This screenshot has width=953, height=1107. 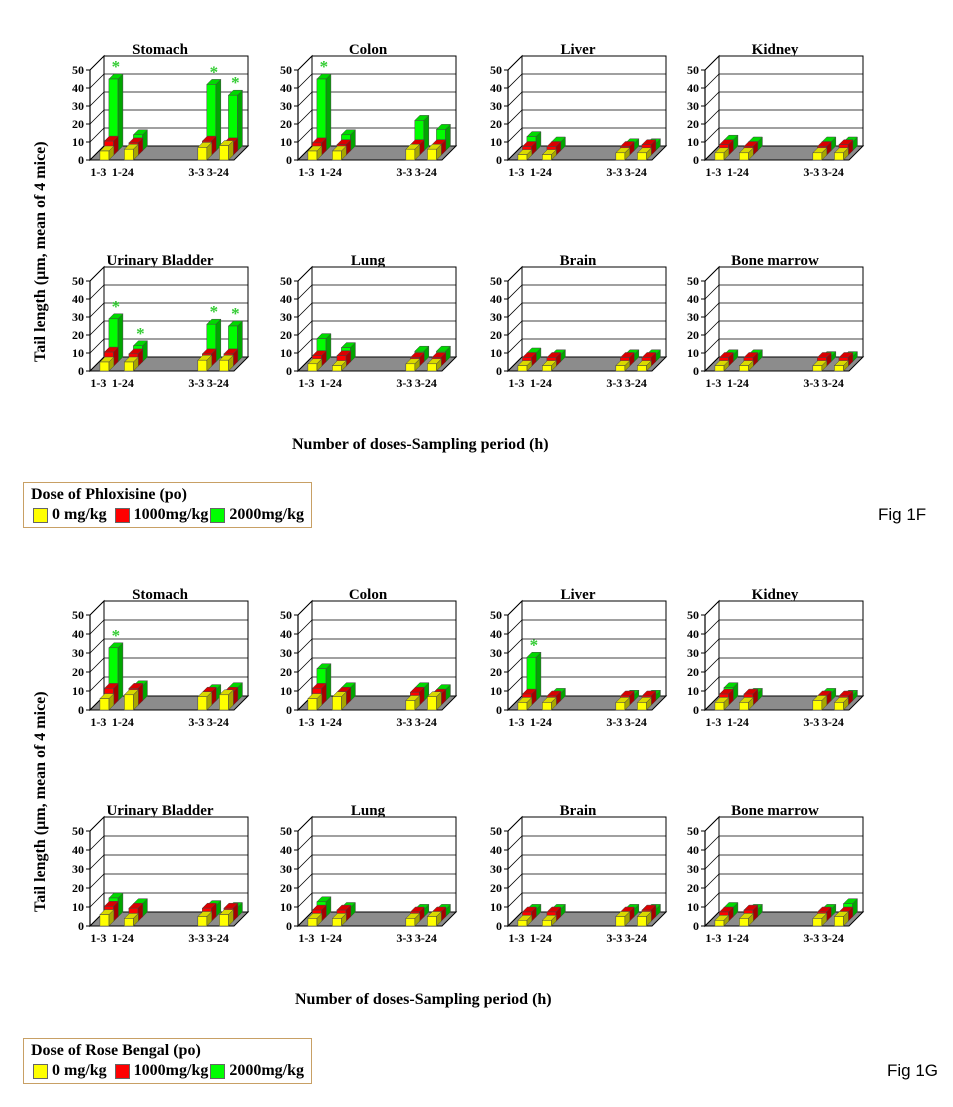 I want to click on chart-title: Bone marrow, so click(x=775, y=261).